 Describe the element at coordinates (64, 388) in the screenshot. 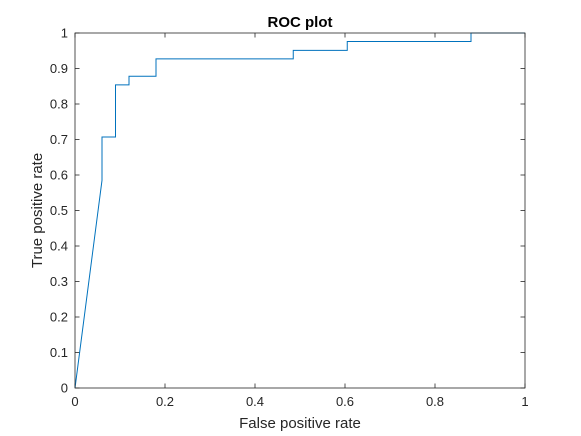

I see `y-tick-label: 0` at that location.